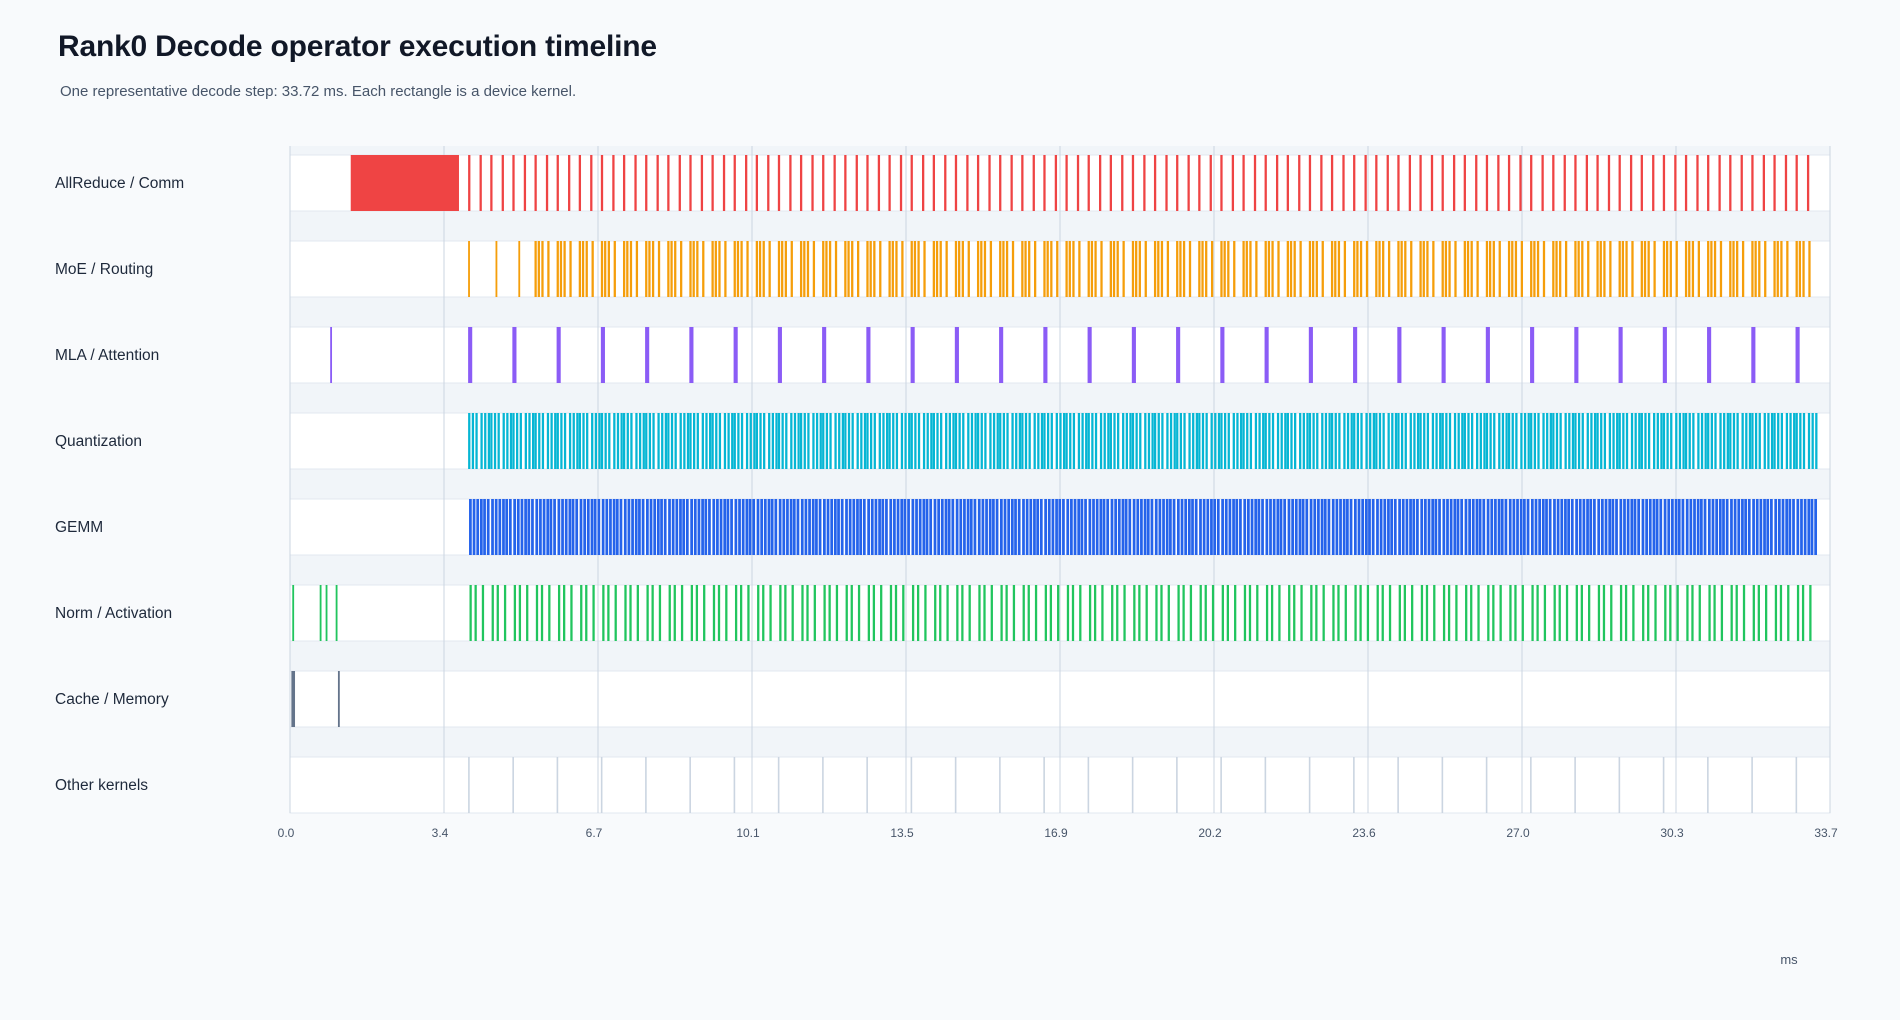  What do you see at coordinates (98, 441) in the screenshot?
I see `lane-label: Quantization` at bounding box center [98, 441].